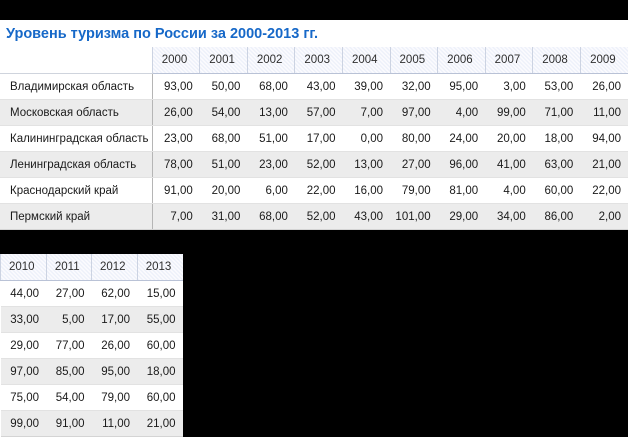  I want to click on column-header-2012: 2012, so click(114, 267).